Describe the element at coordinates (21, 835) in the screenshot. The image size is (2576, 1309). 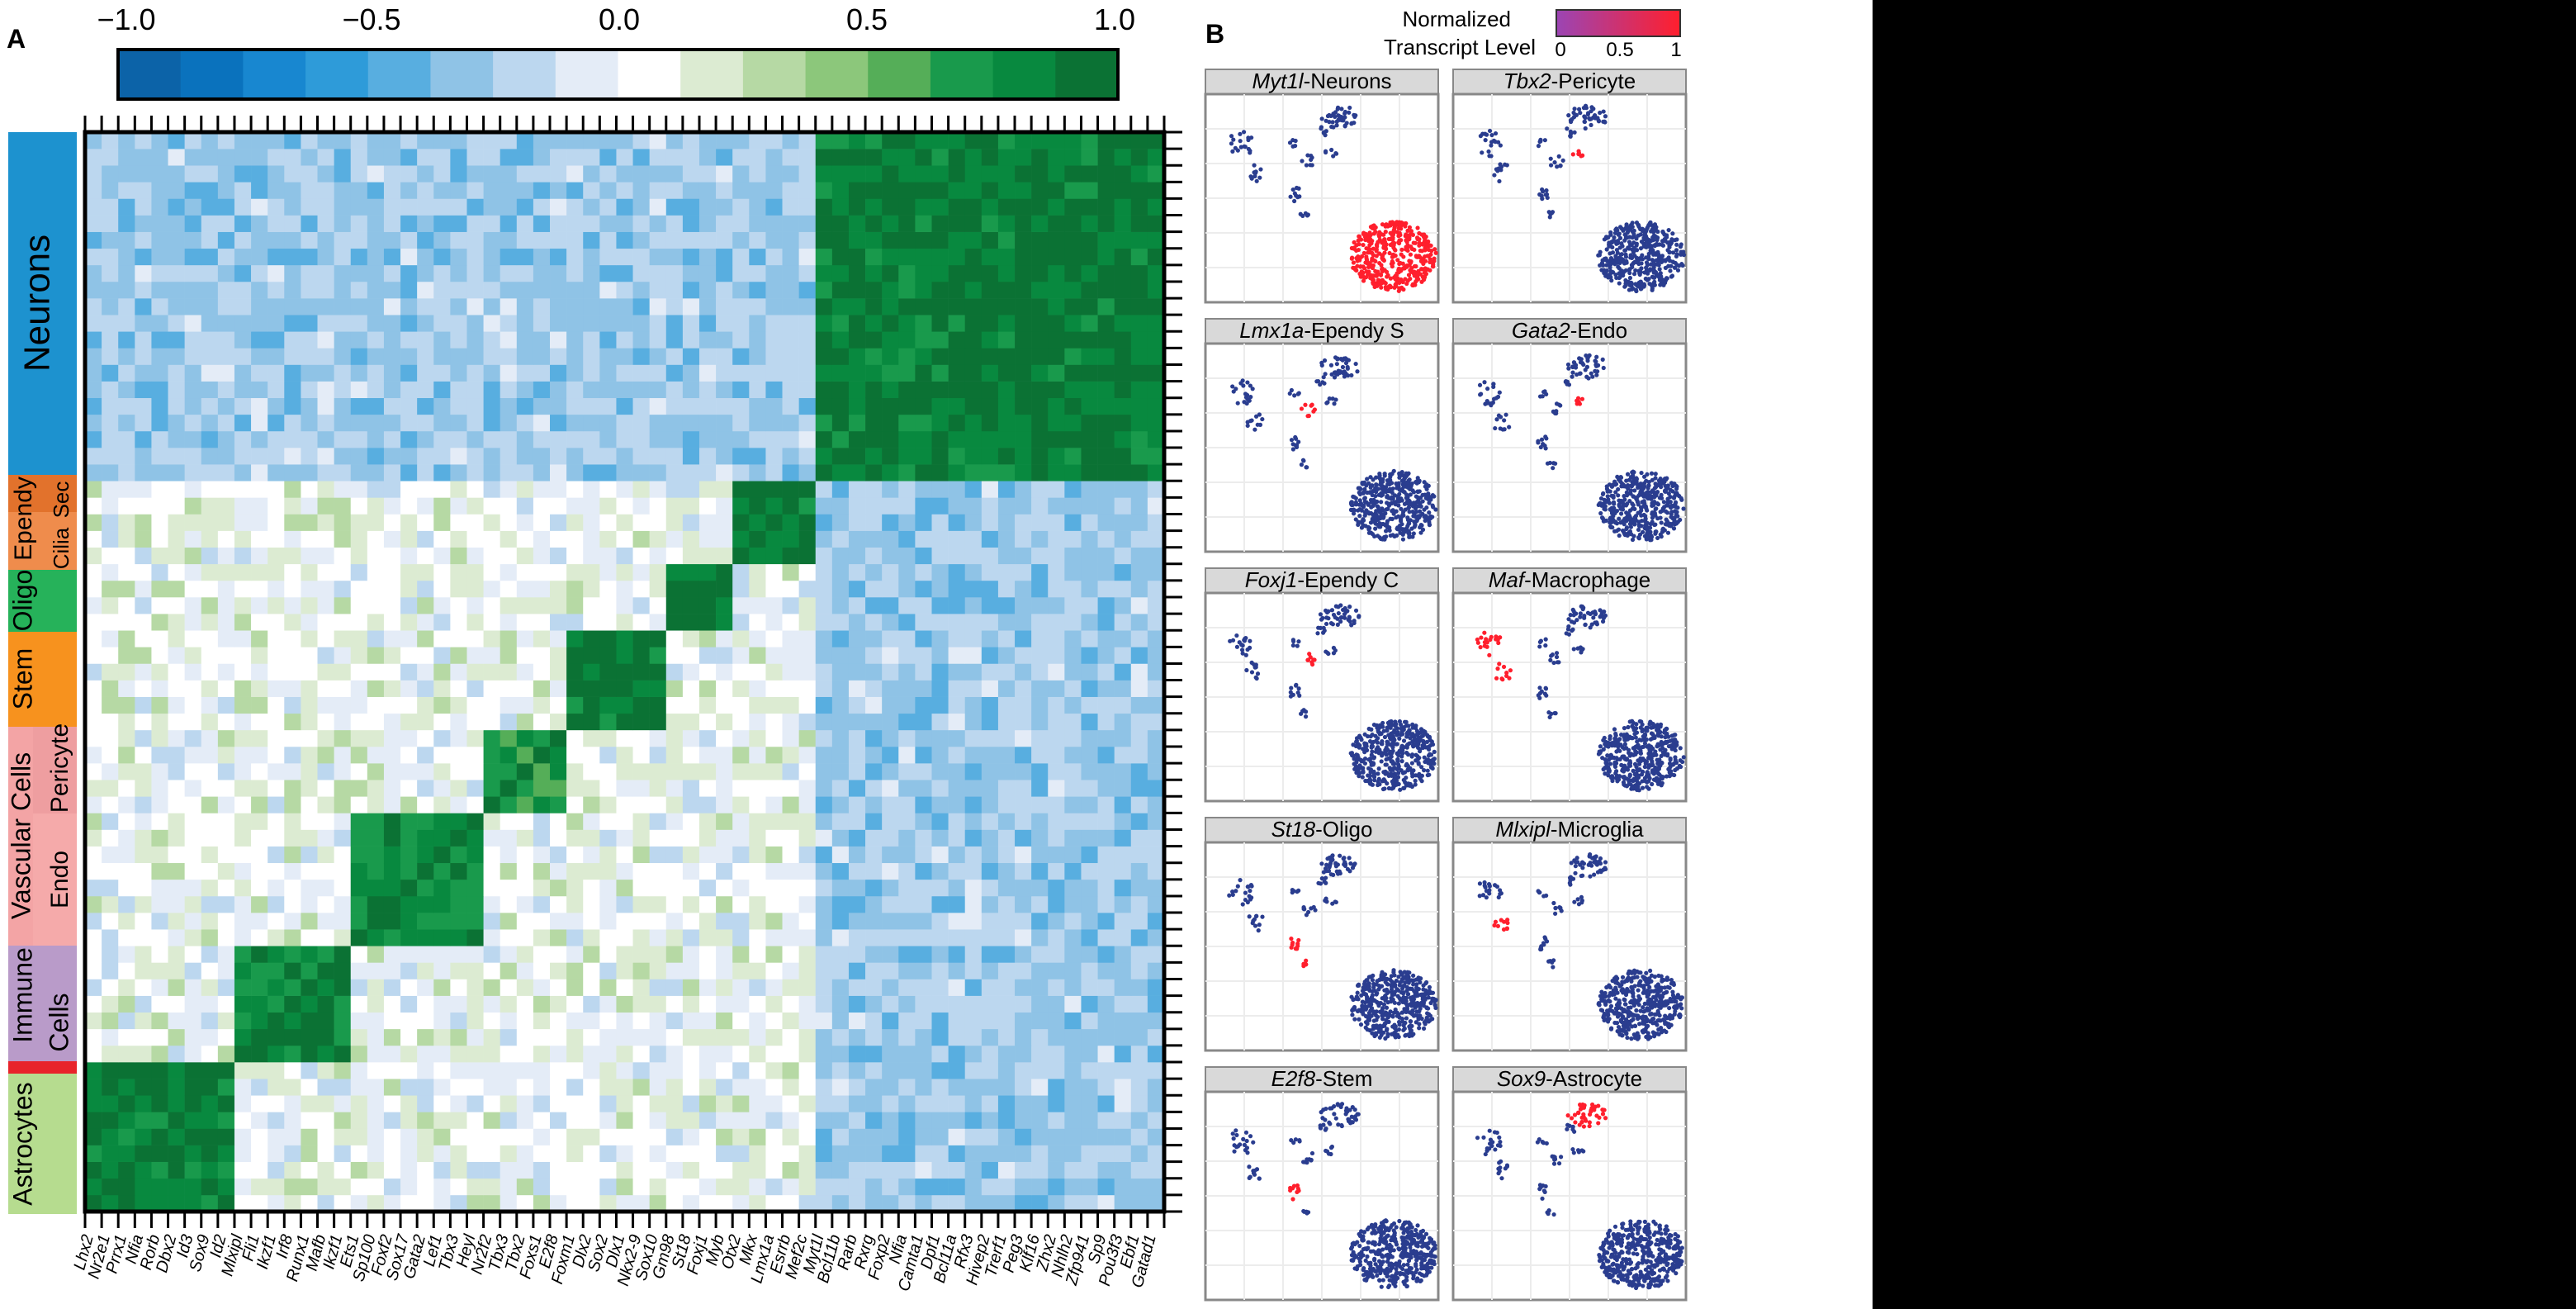
I see `group-label: Vascular Cells` at that location.